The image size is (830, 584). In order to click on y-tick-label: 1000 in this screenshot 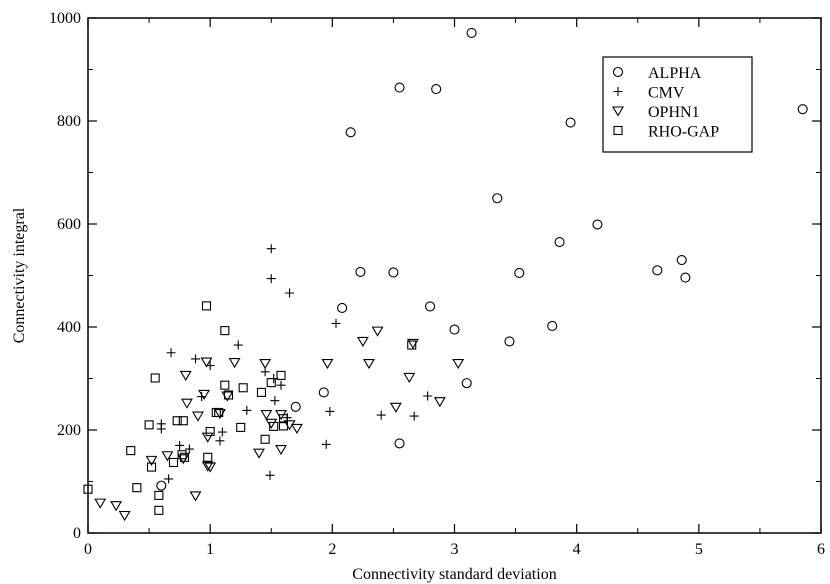, I will do `click(65, 18)`.